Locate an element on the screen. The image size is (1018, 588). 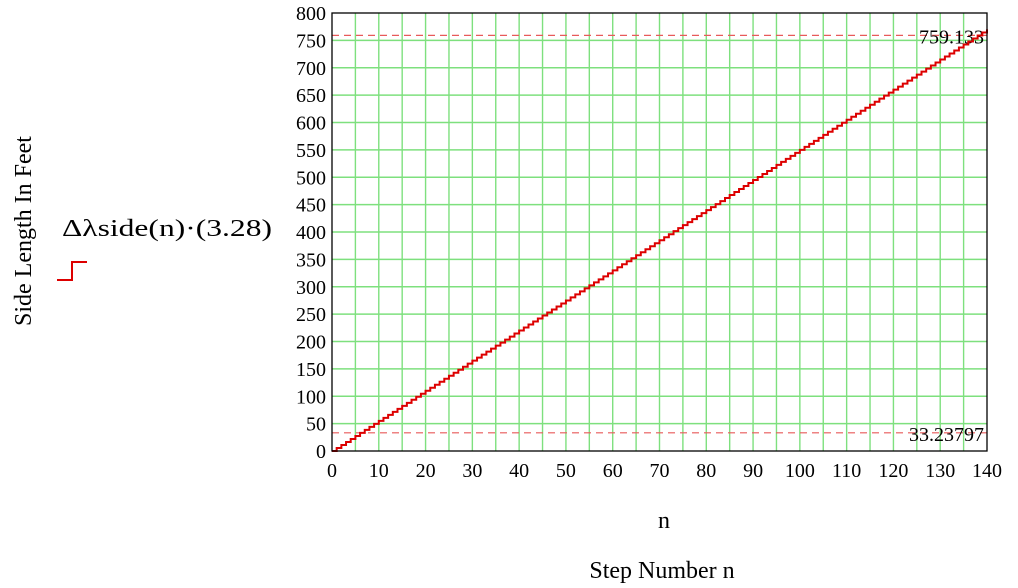
y-tick-label: 500 is located at coordinates (311, 178).